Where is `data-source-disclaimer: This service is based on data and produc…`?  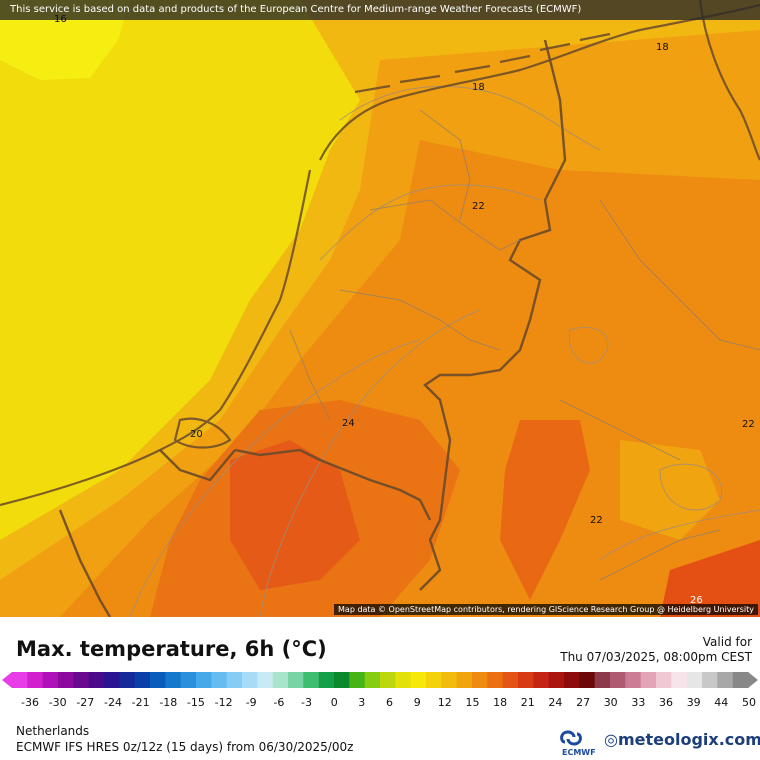
data-source-disclaimer: This service is based on data and produc… is located at coordinates (380, 10).